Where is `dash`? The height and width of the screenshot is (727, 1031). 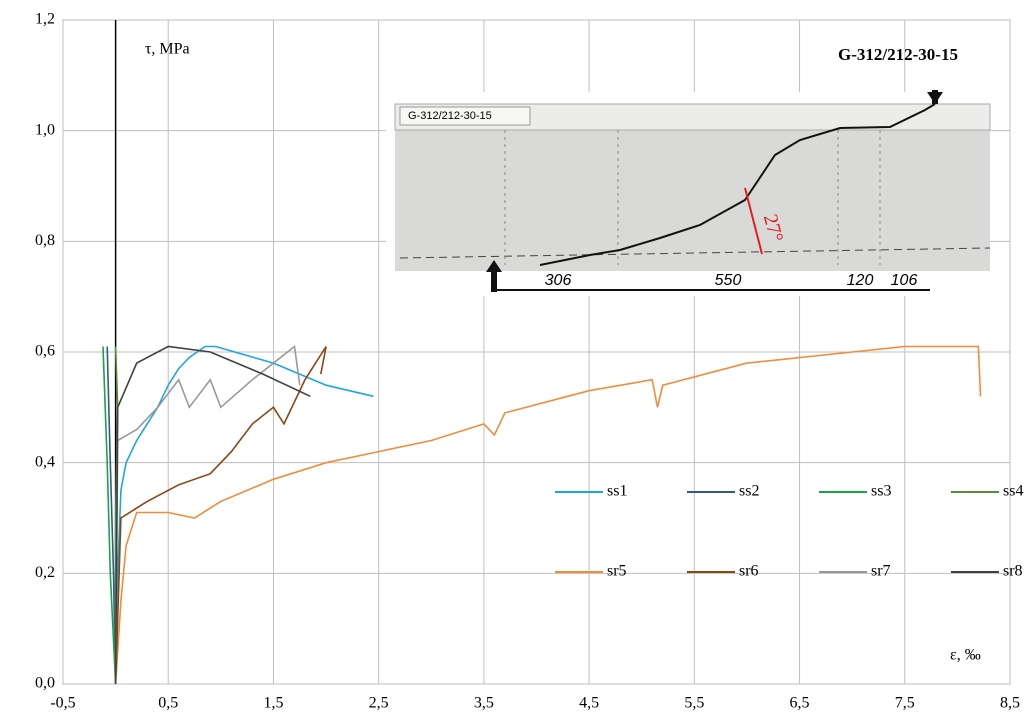 dash is located at coordinates (695, 253).